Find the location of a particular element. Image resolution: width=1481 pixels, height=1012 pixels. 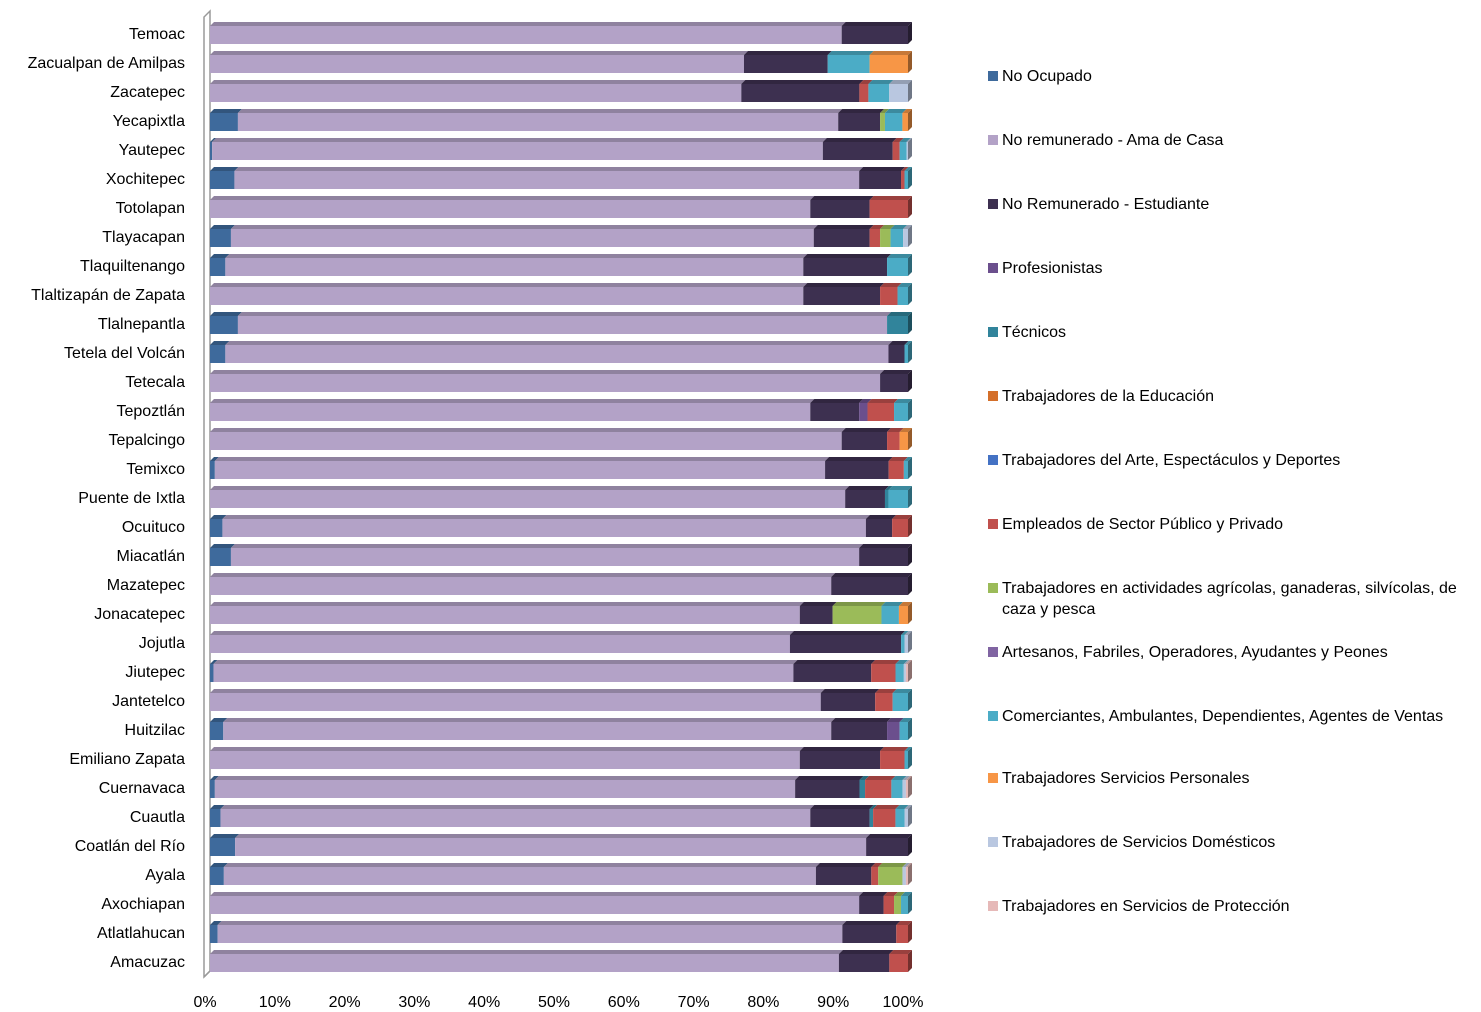

x-tick-label: 100% is located at coordinates (903, 1002).